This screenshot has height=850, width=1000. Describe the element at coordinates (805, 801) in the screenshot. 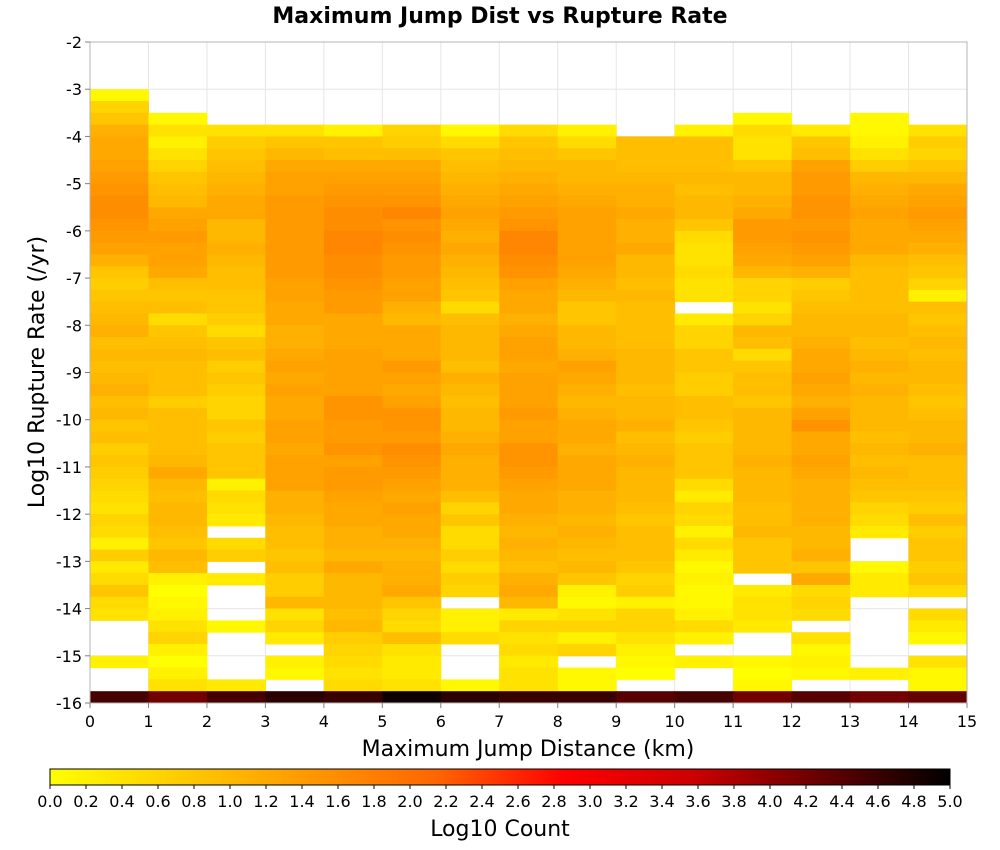

I see `colorbar-tick-label: 4.2` at that location.